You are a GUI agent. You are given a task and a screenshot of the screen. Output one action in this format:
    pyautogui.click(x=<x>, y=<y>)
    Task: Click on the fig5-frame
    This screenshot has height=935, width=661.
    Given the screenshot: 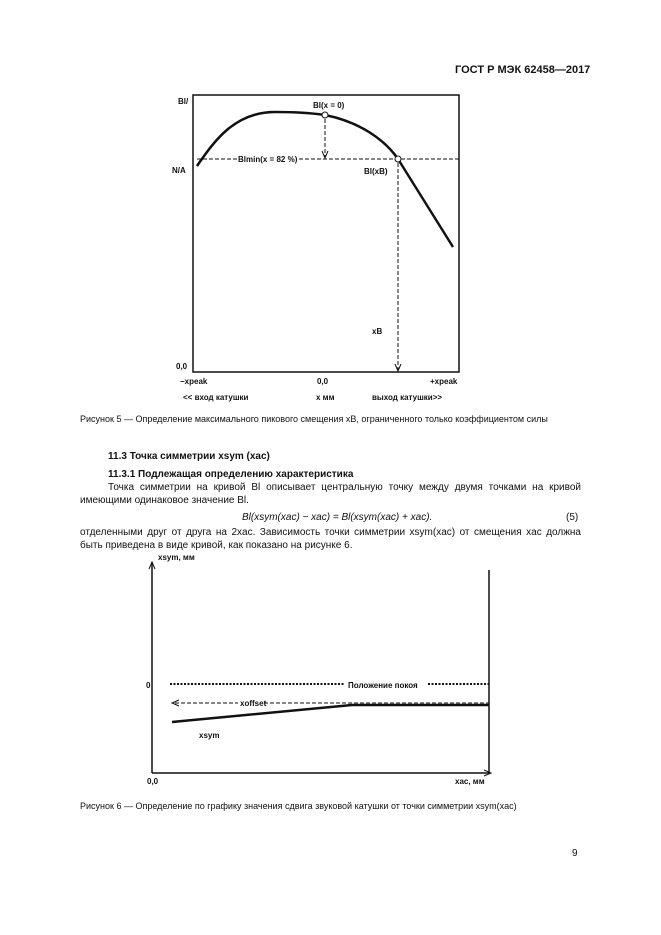 What is the action you would take?
    pyautogui.click(x=326, y=233)
    